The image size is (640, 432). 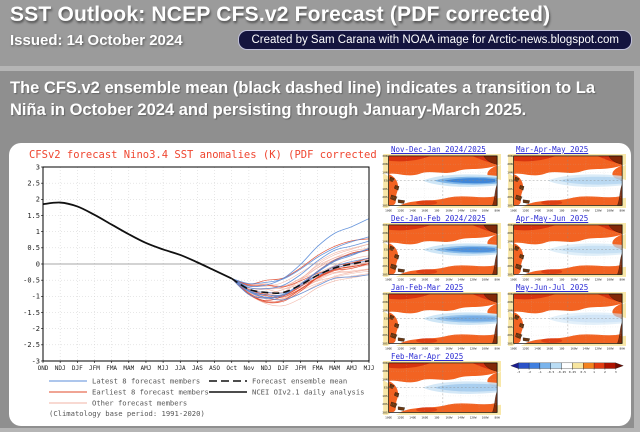 I want to click on map-title: Apr-May-Jun 2025, so click(x=552, y=219).